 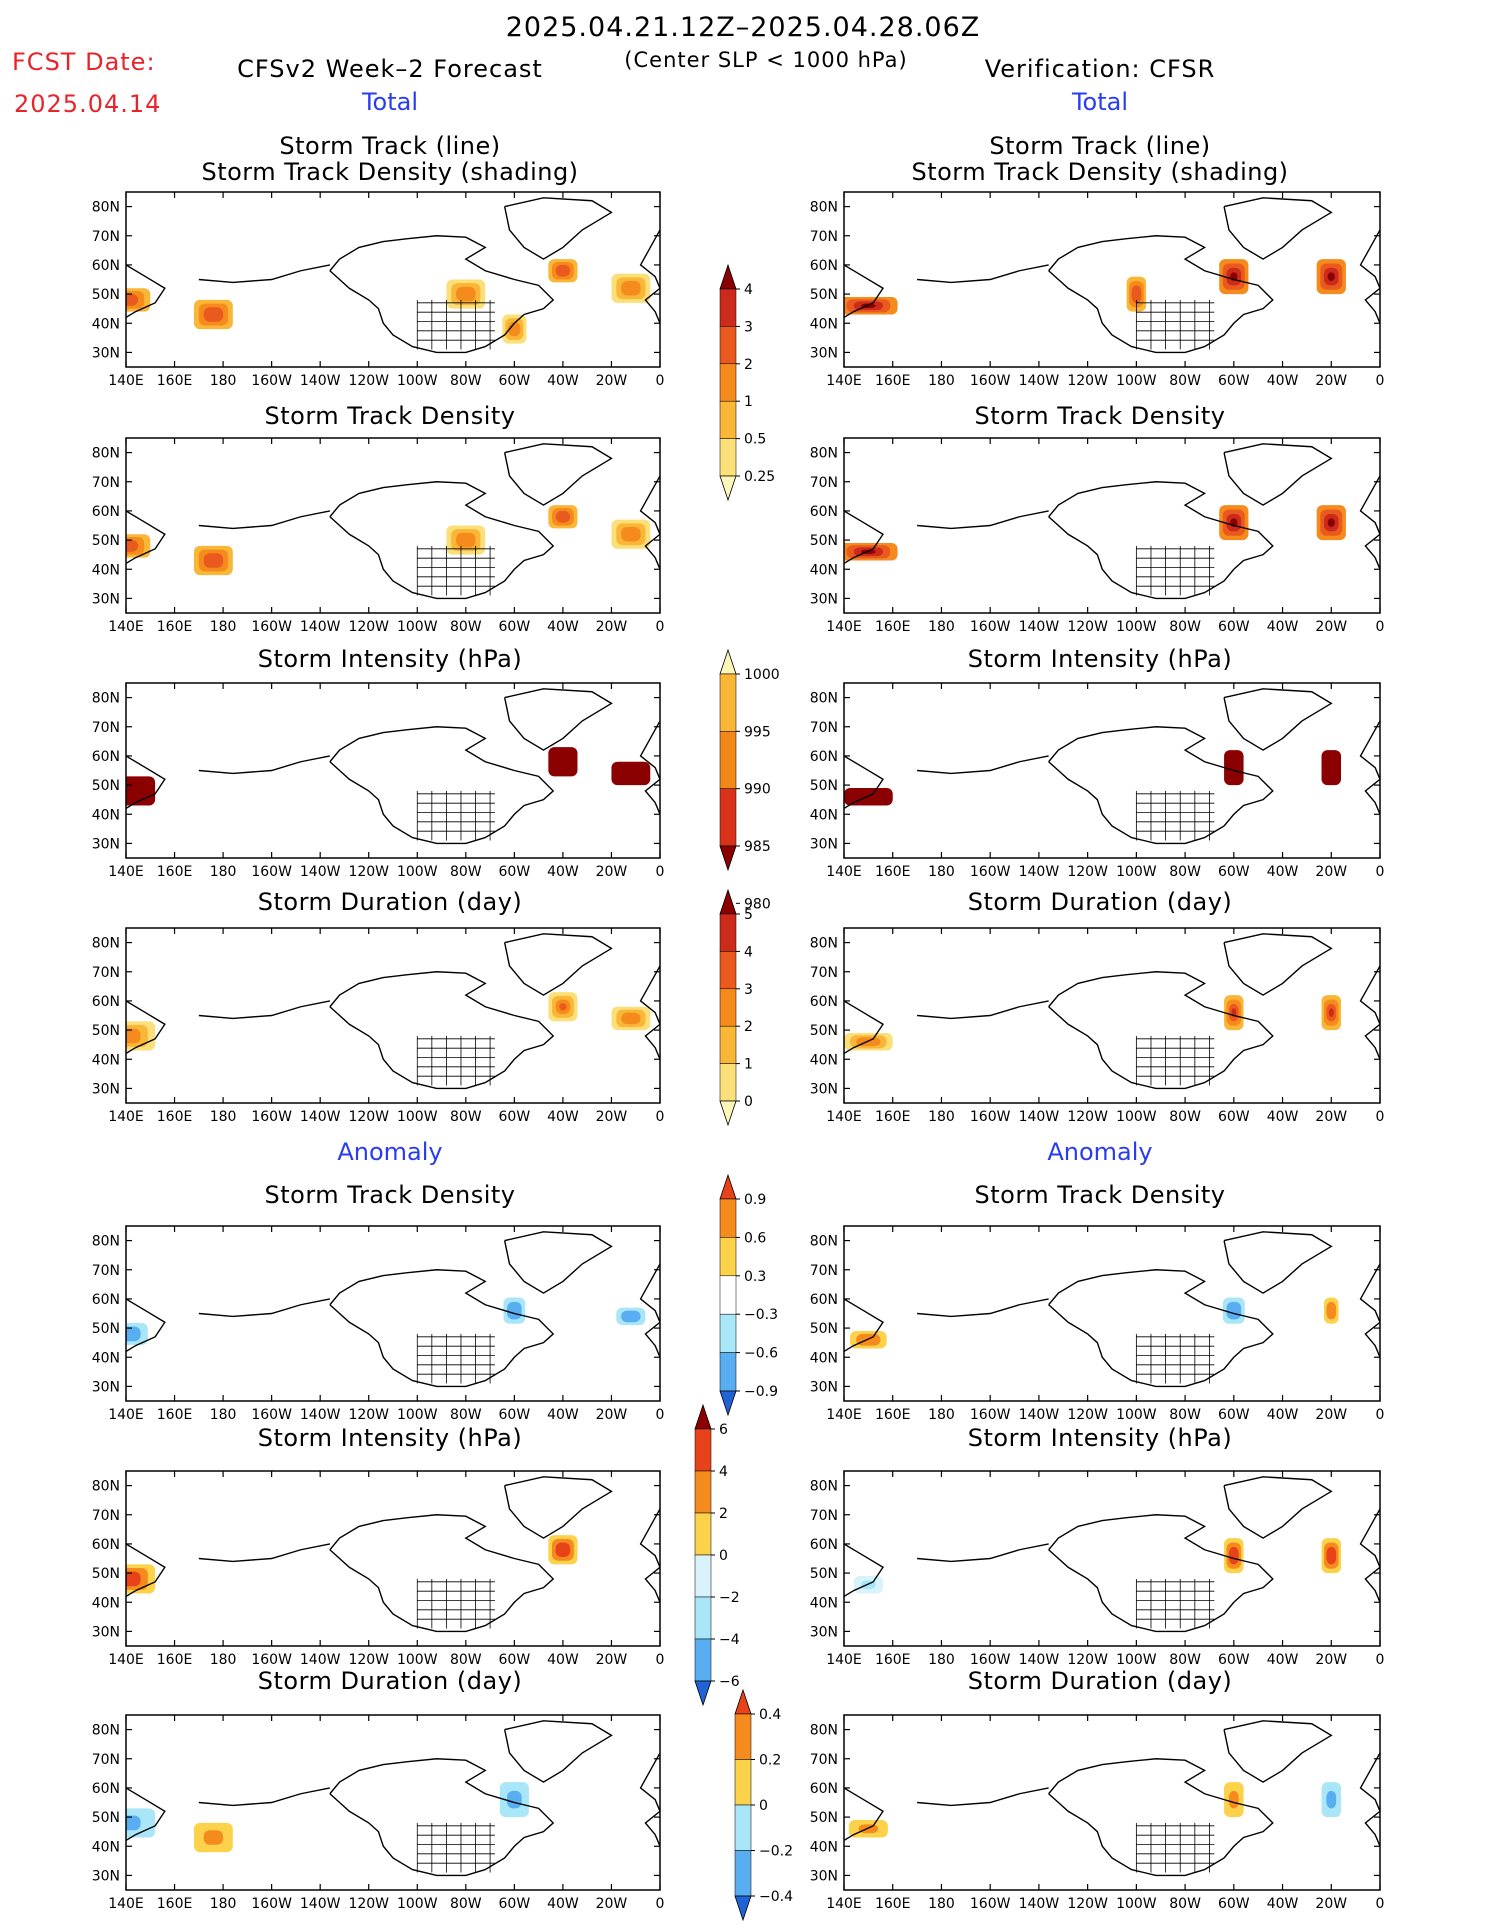 What do you see at coordinates (761, 1392) in the screenshot?
I see `colorbar-label: −0.9` at bounding box center [761, 1392].